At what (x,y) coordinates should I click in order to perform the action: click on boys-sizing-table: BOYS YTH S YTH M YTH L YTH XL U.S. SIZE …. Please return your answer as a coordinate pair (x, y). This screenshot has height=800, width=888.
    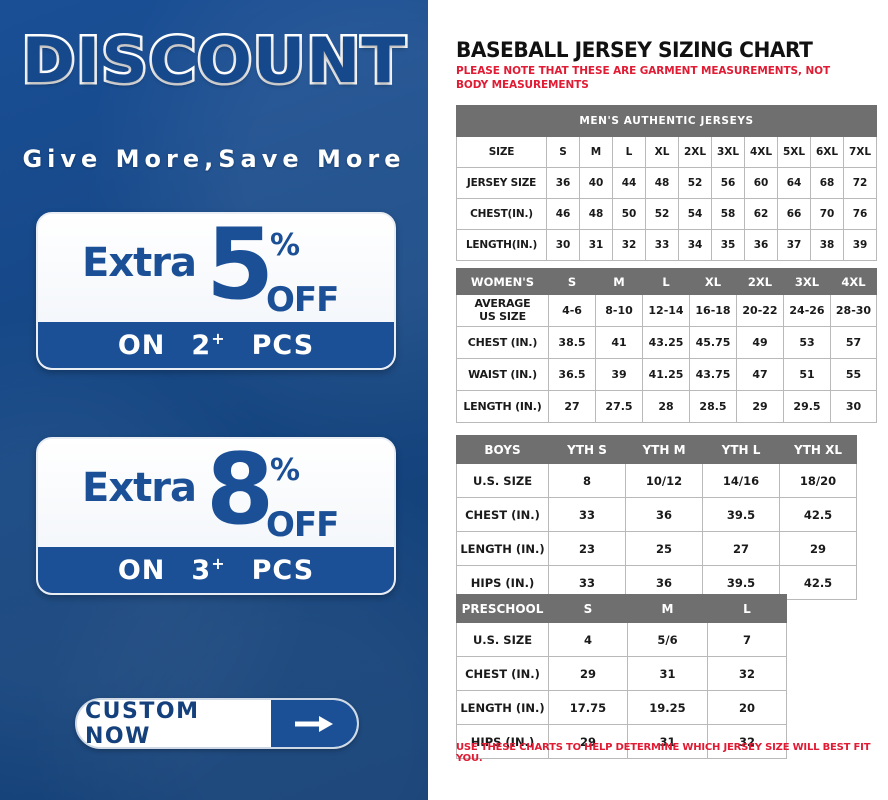
    Looking at the image, I should click on (656, 517).